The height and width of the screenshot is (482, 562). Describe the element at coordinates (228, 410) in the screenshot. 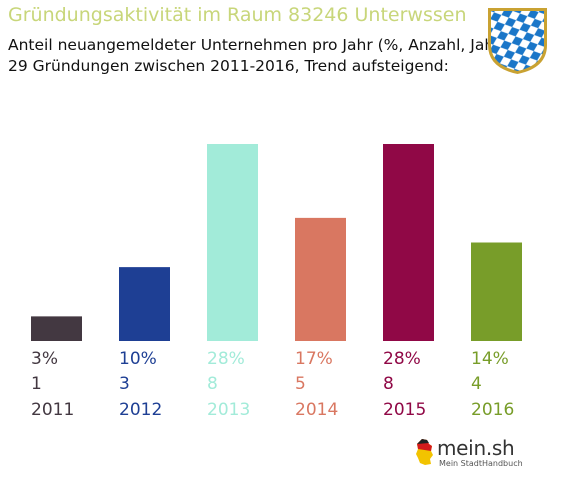

I see `year-label-2013: 2013` at that location.